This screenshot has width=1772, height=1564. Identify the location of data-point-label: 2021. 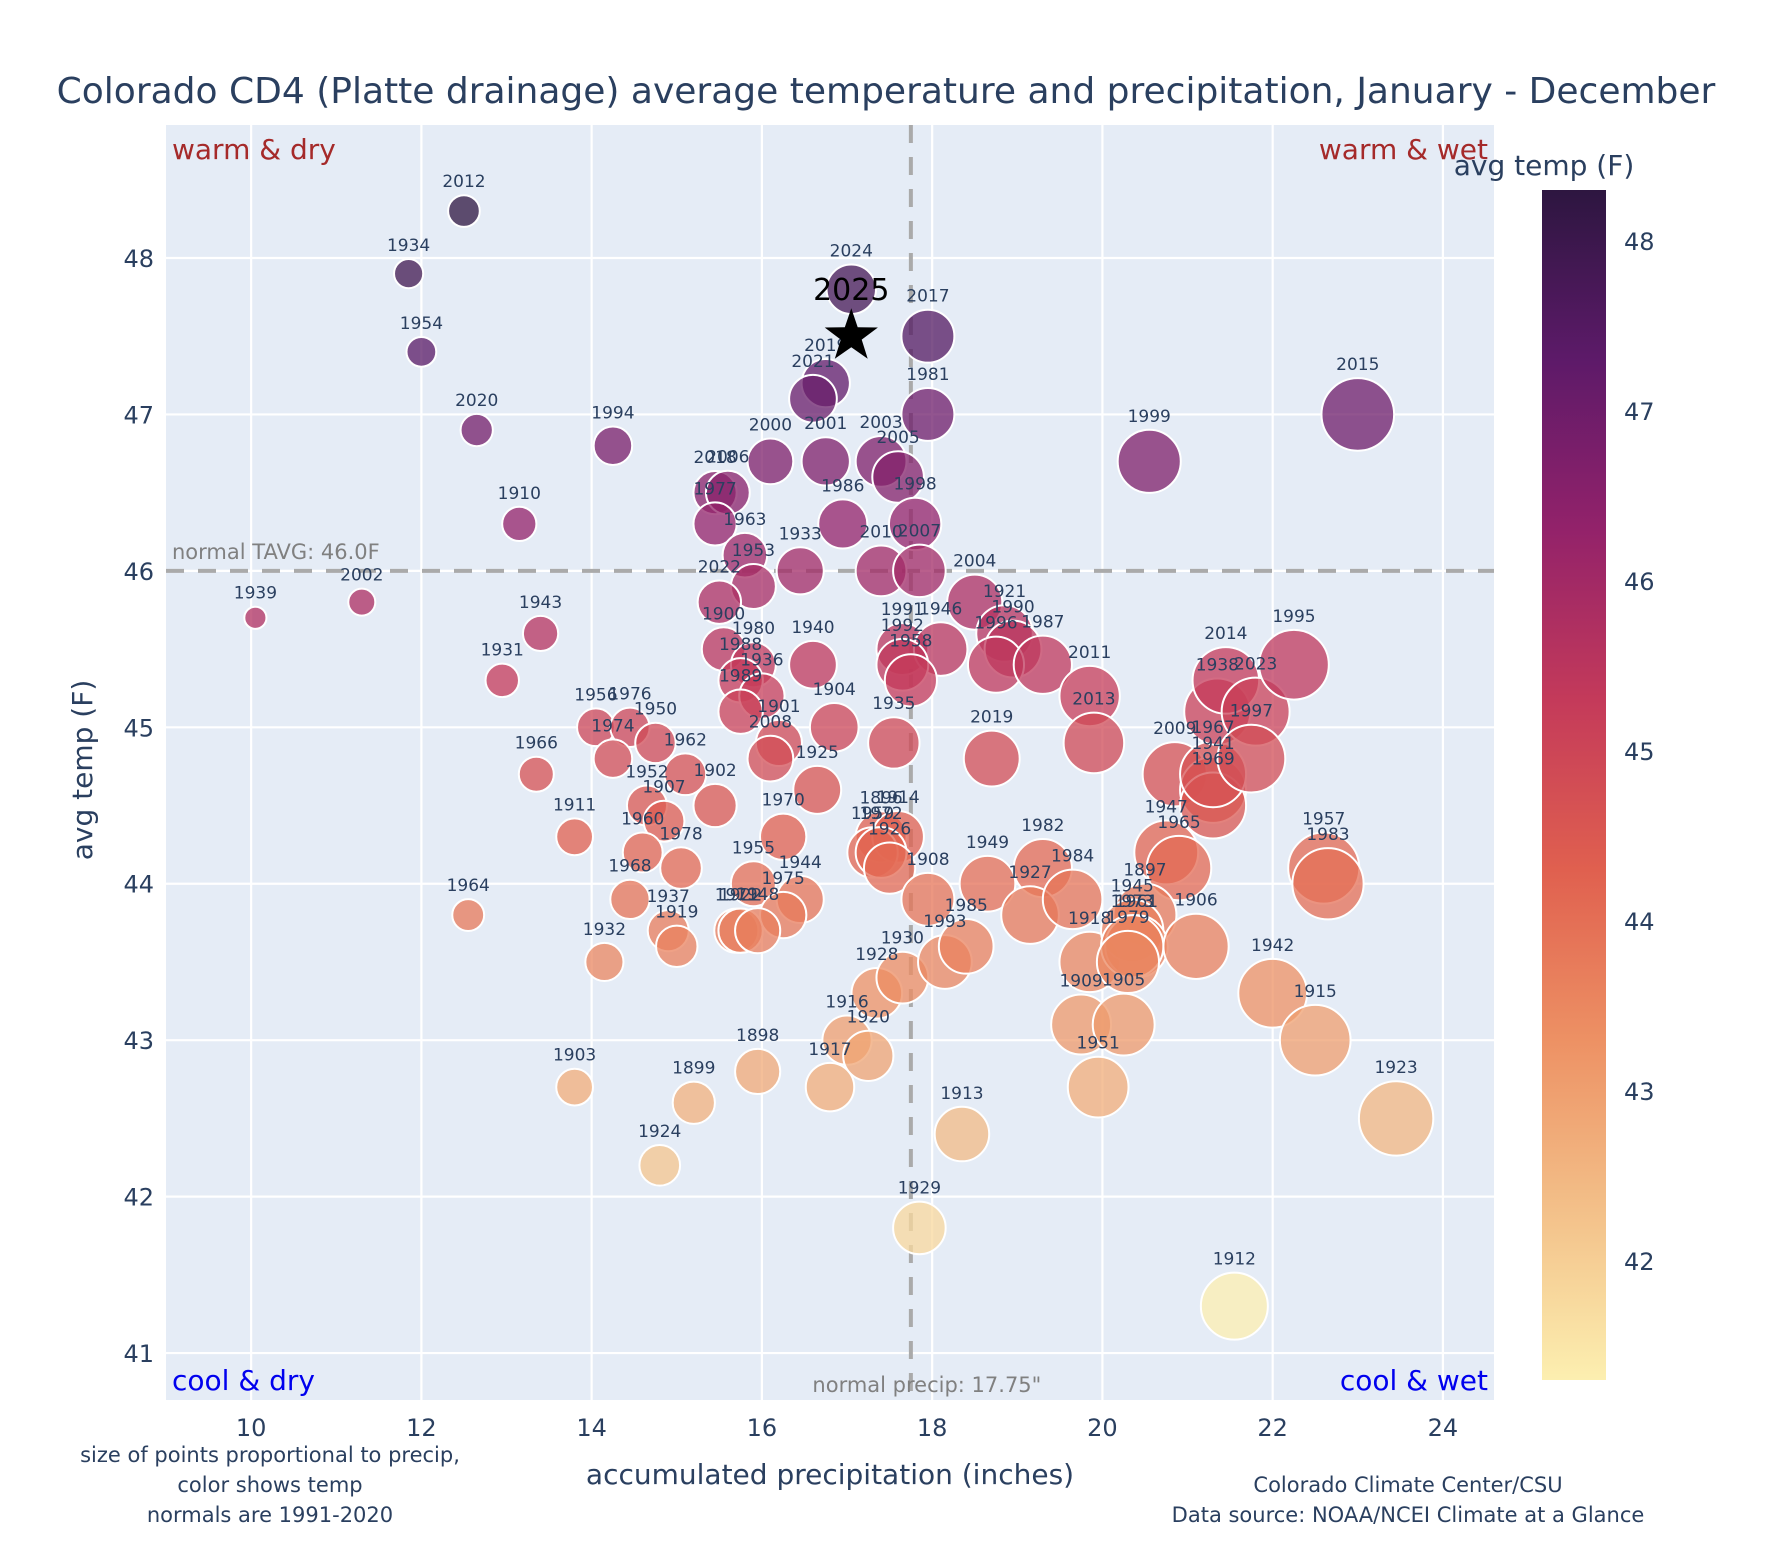
(812, 362).